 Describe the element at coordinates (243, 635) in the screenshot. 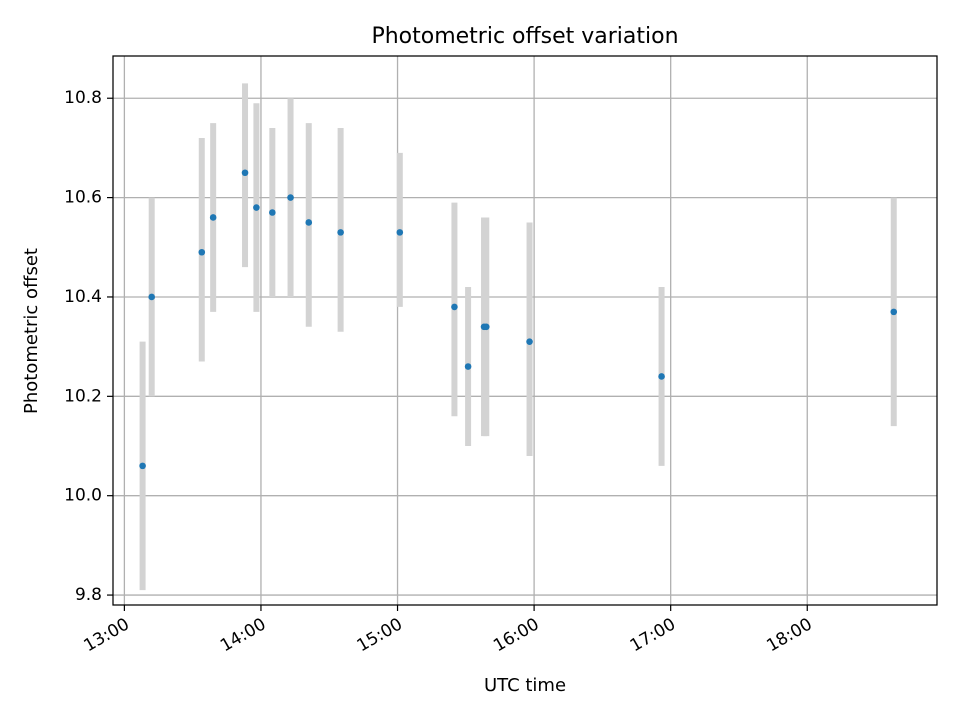

I see `x-tick-label: 14:00` at that location.